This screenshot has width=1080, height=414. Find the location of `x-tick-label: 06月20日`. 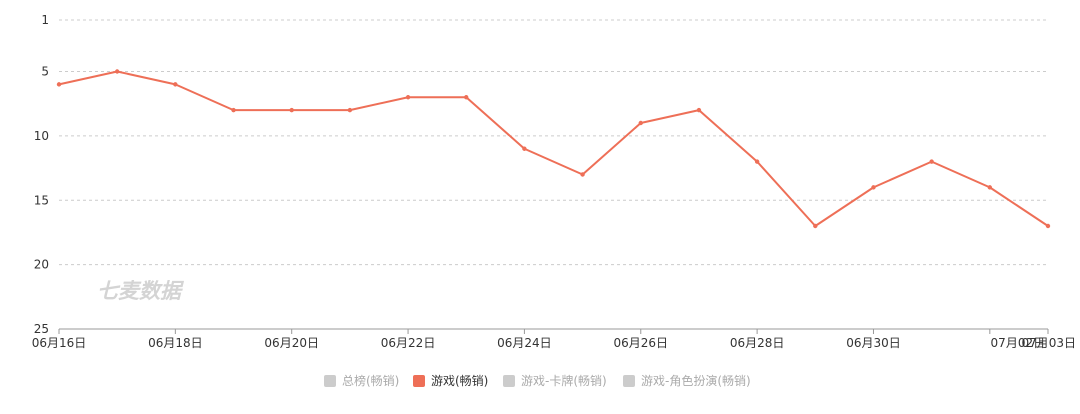

x-tick-label: 06月20日 is located at coordinates (291, 343).